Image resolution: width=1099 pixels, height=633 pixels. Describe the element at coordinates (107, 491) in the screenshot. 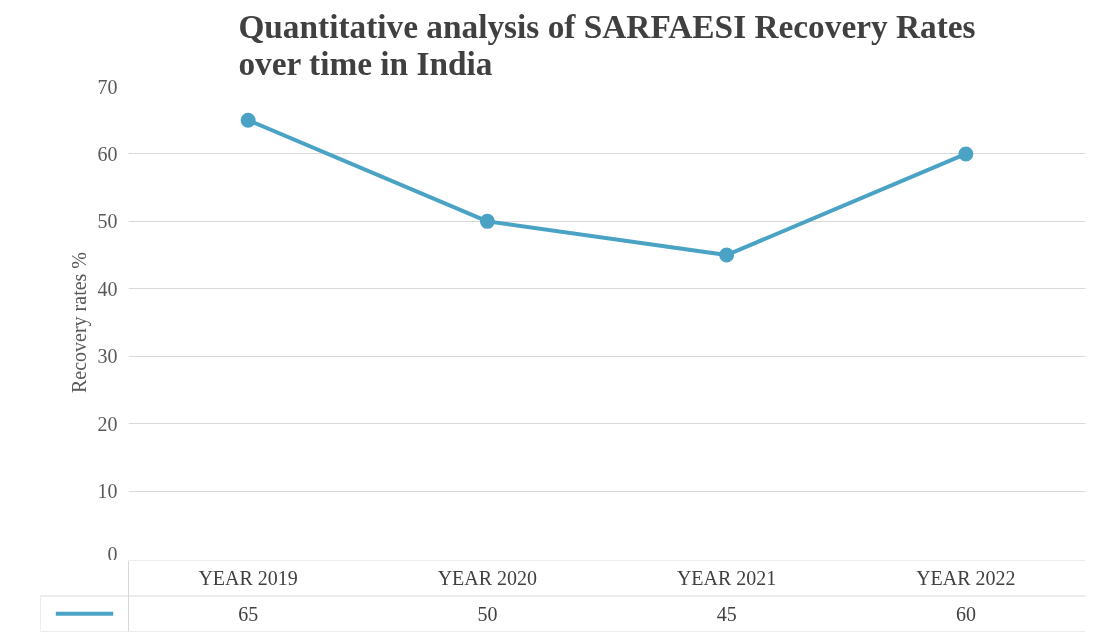

I see `y-tick-label: 10` at that location.